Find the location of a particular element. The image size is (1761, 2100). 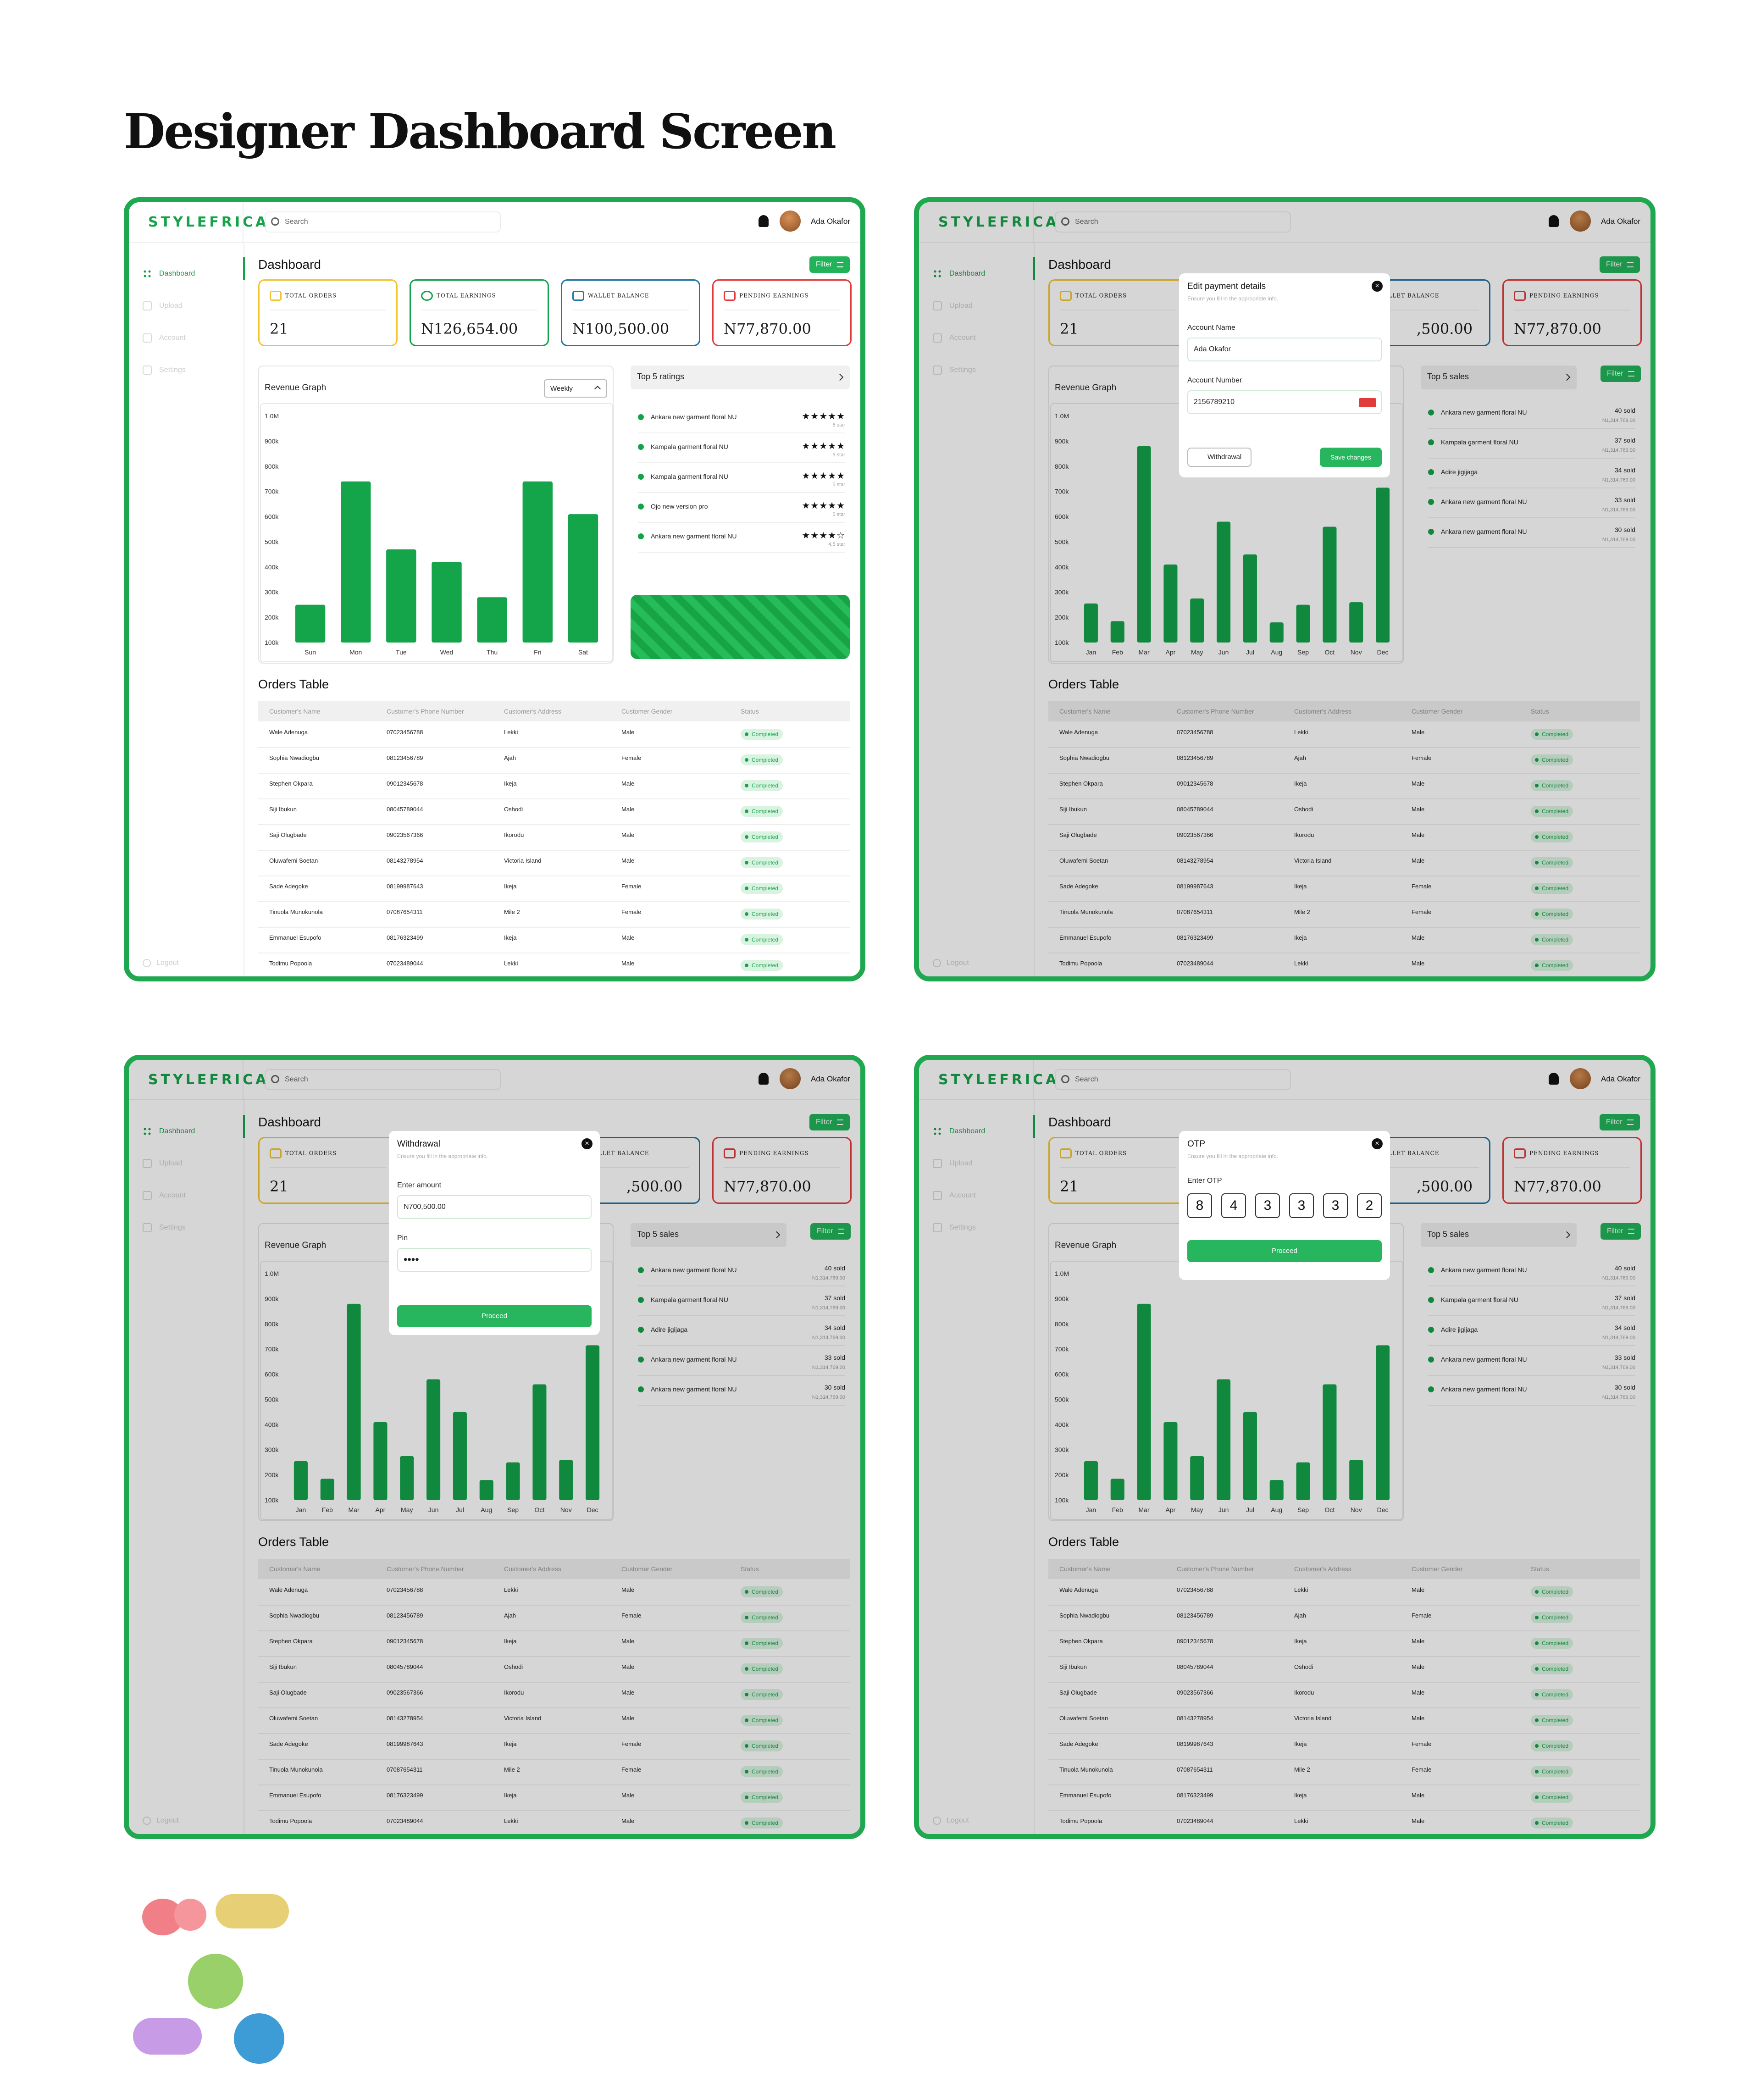

proceed-button: Proceed is located at coordinates (1285, 1251).